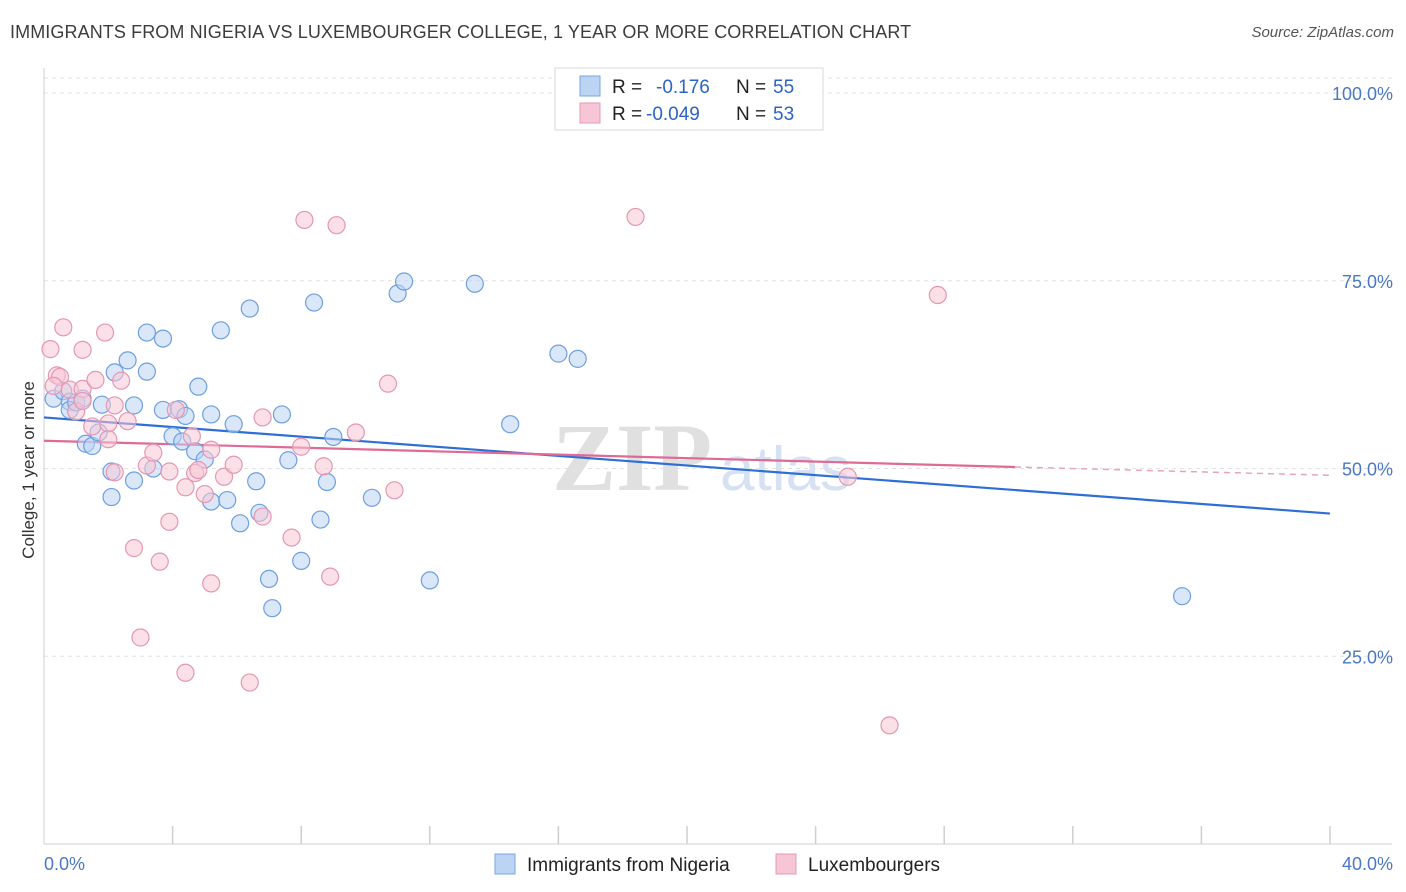 This screenshot has width=1406, height=892. What do you see at coordinates (1367, 282) in the screenshot?
I see `y-tick-label-1: 75.0%` at bounding box center [1367, 282].